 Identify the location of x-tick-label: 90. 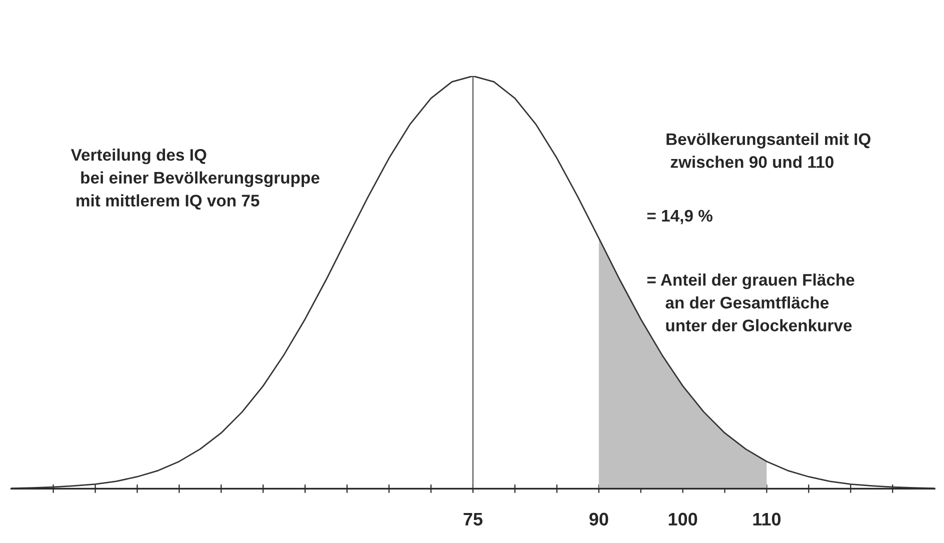
(598, 519).